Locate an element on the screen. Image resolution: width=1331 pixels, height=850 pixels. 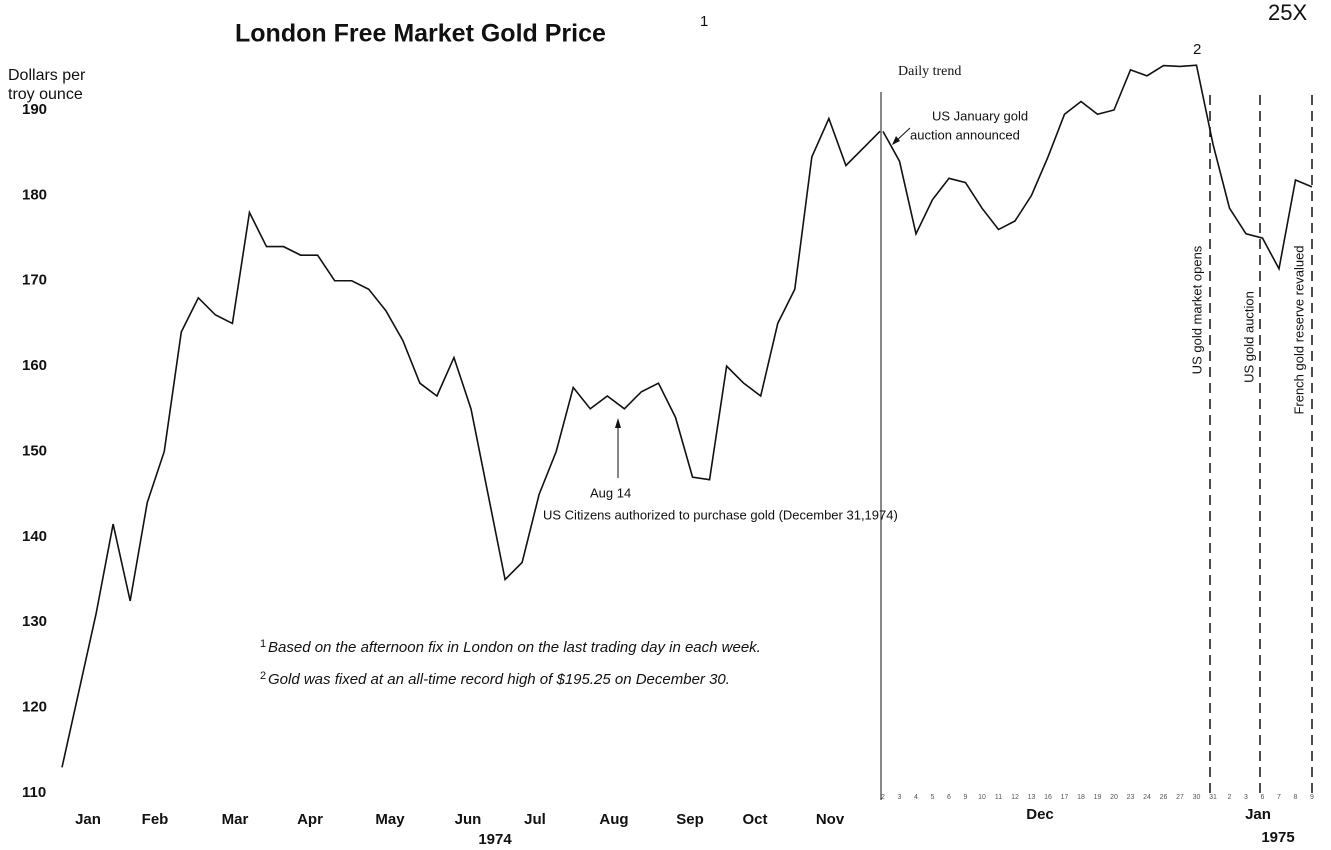
x-tick-label: May is located at coordinates (390, 819).